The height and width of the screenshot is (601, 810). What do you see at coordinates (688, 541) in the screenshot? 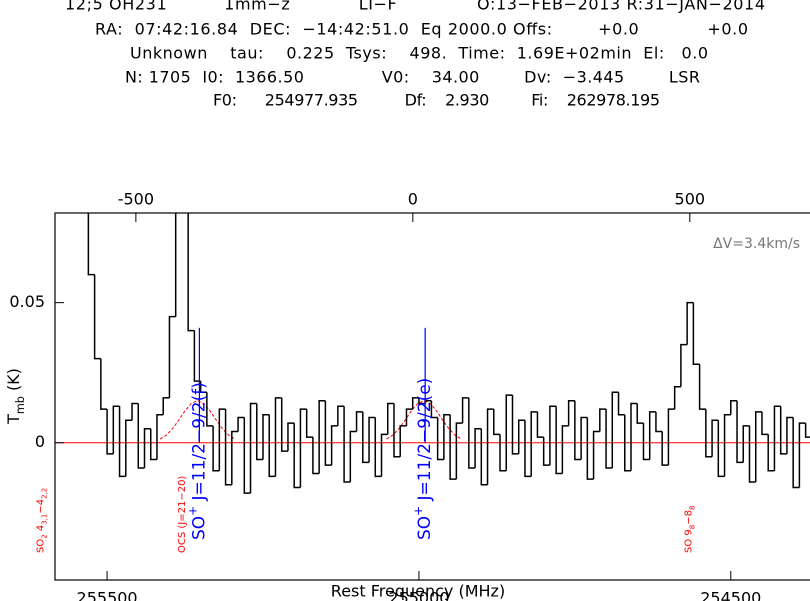
I see `label-part: SO 9` at bounding box center [688, 541].